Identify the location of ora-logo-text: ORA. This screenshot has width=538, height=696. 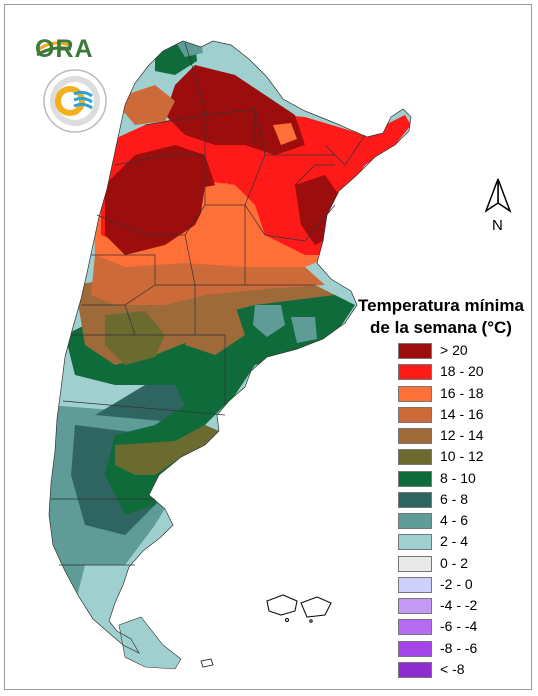
(64, 49).